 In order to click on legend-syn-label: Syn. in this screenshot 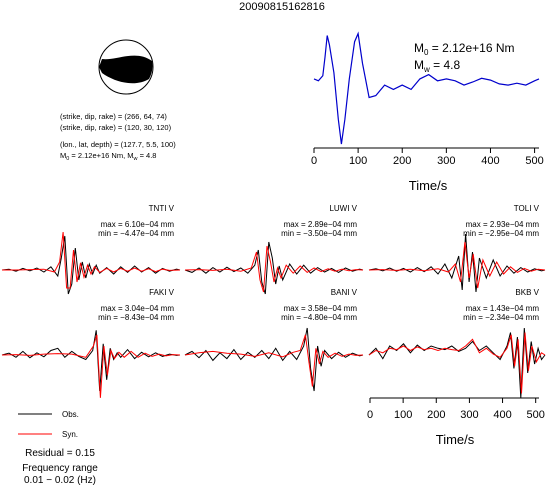, I will do `click(70, 434)`.